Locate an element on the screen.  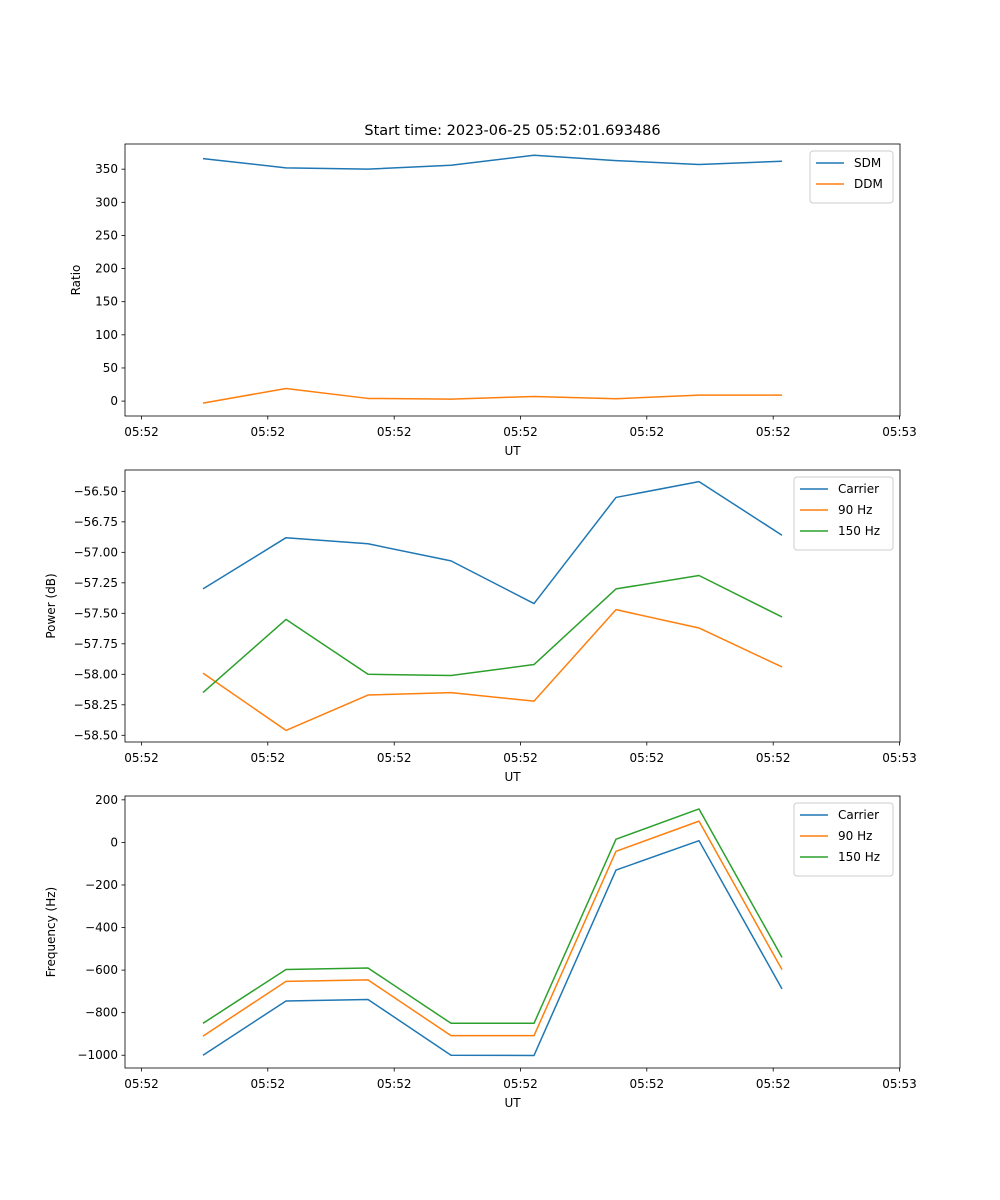
legend-entry-label: SDM is located at coordinates (867, 163).